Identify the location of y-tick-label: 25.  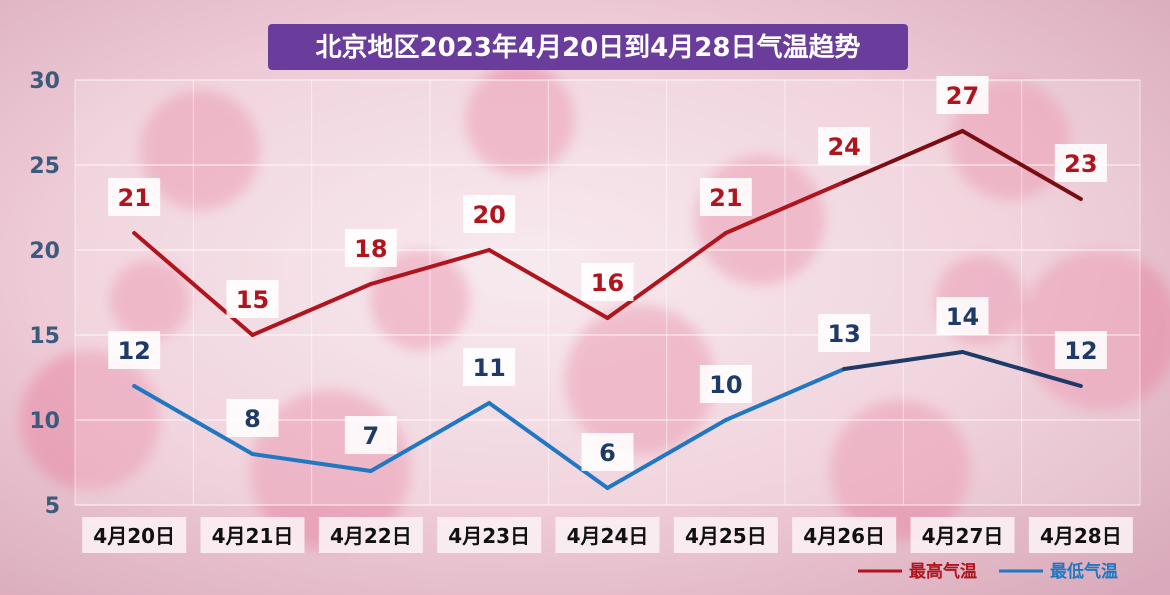
(44, 166).